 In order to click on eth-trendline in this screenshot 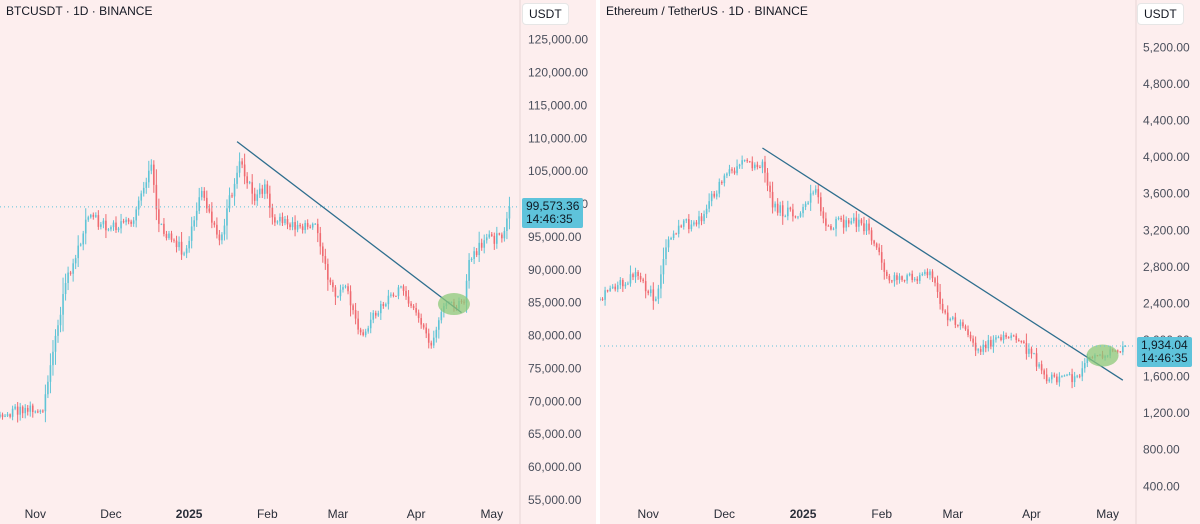, I will do `click(943, 264)`.